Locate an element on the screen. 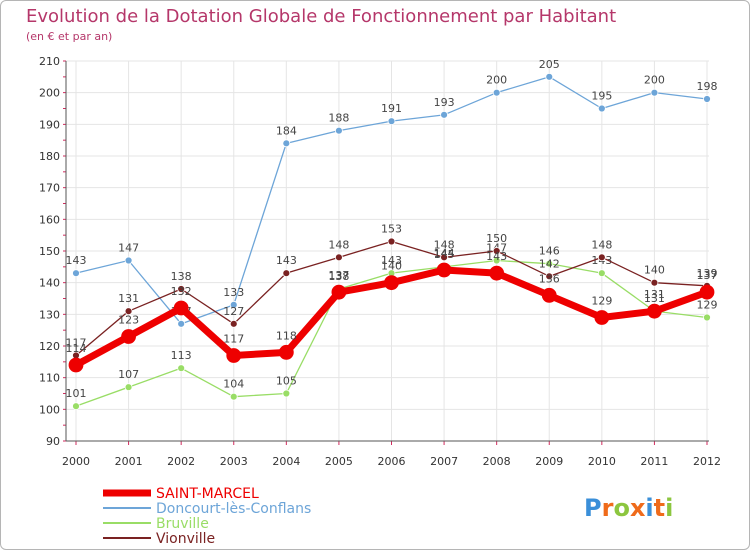  x-tick-label-2003: 2003 is located at coordinates (234, 461).